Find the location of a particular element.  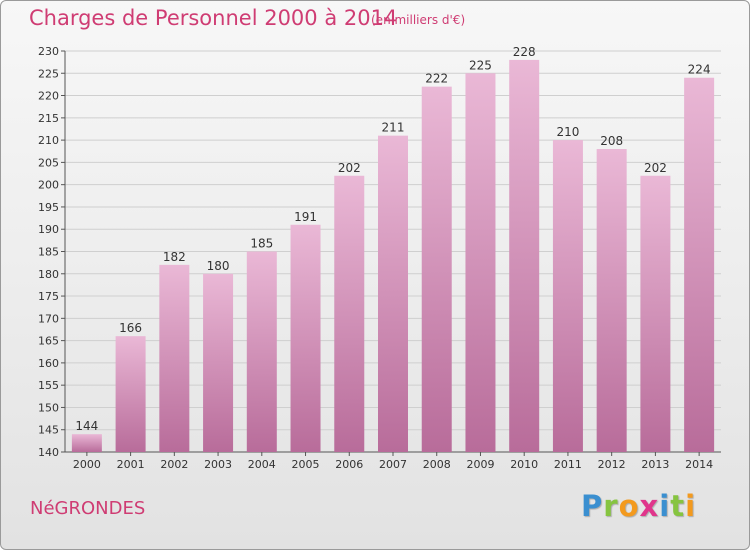

x-tick-label-2011: 2011 is located at coordinates (568, 464).